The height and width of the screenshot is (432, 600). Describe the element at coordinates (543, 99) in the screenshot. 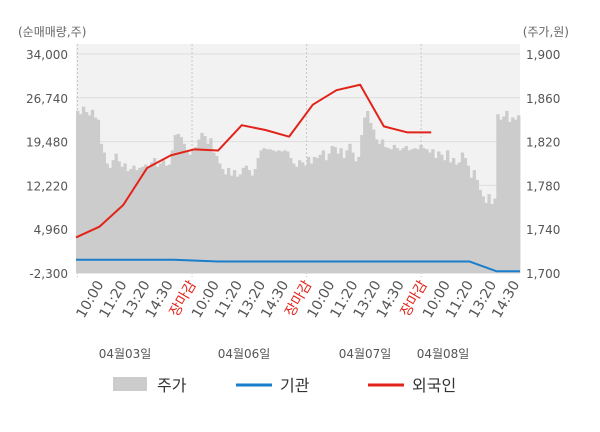

I see `y-right-tick: 1,860` at that location.